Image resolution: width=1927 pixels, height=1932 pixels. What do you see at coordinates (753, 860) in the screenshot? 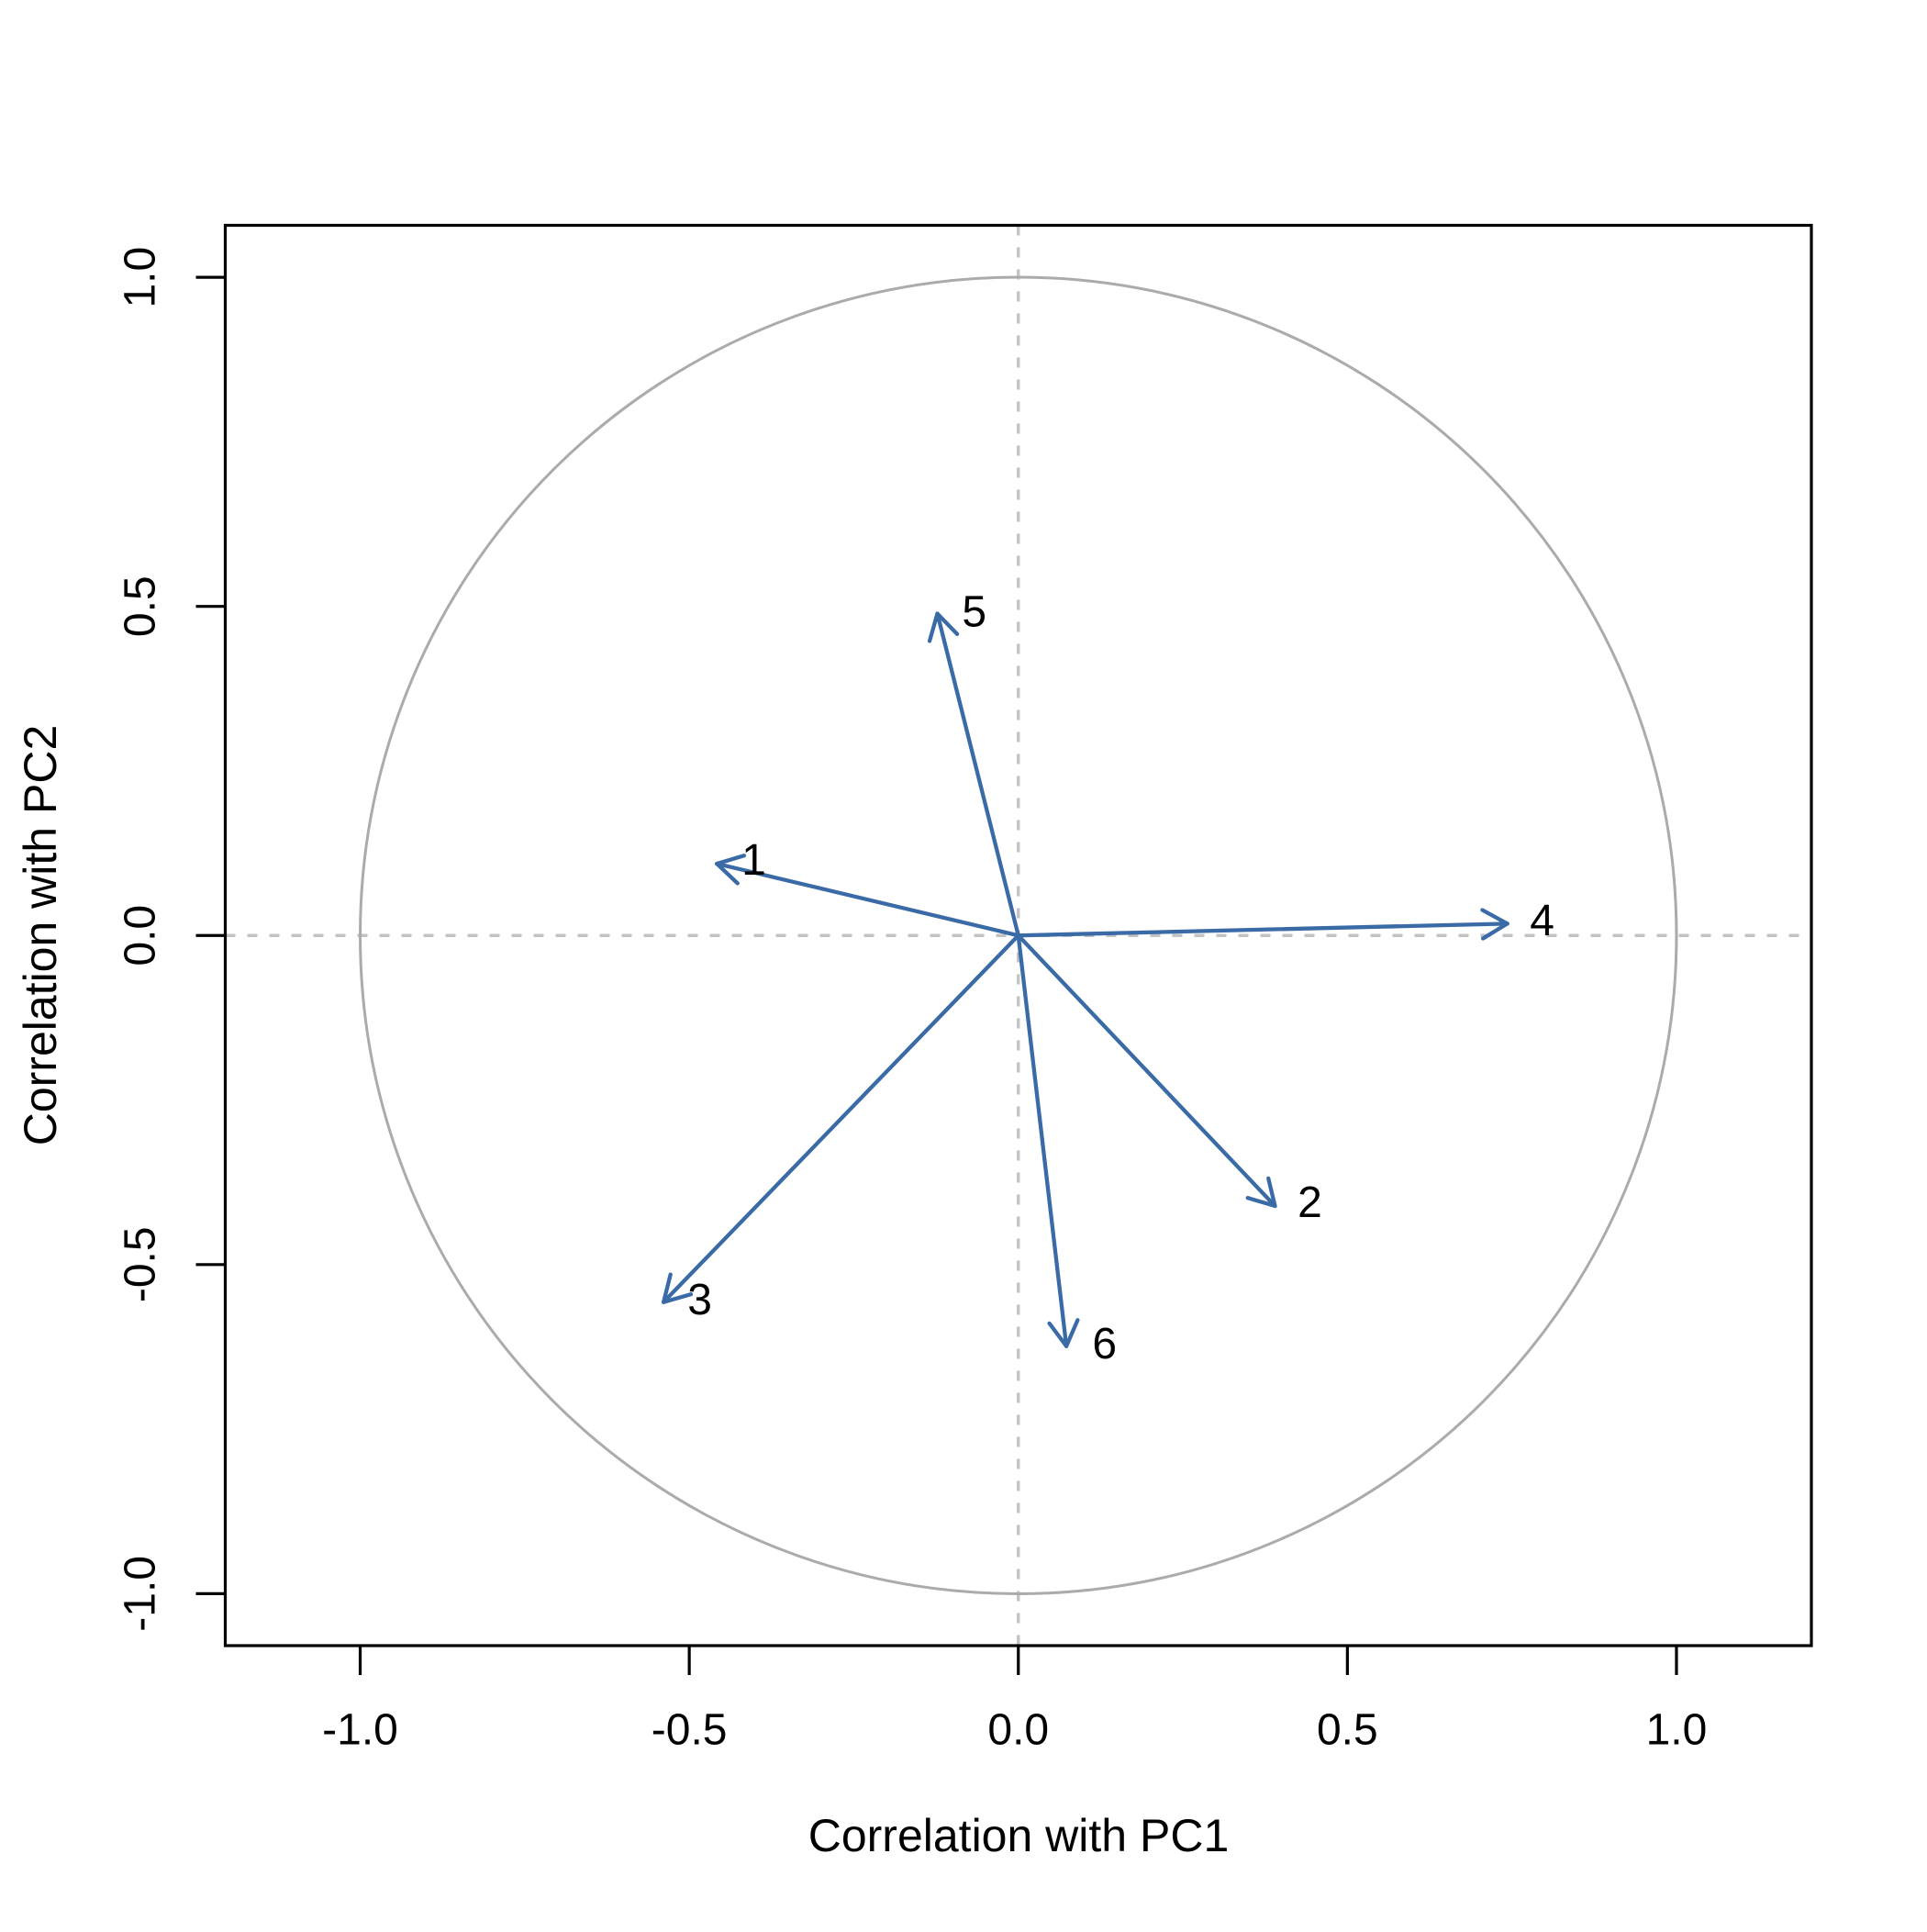
I see `variable-label-1: 1` at bounding box center [753, 860].